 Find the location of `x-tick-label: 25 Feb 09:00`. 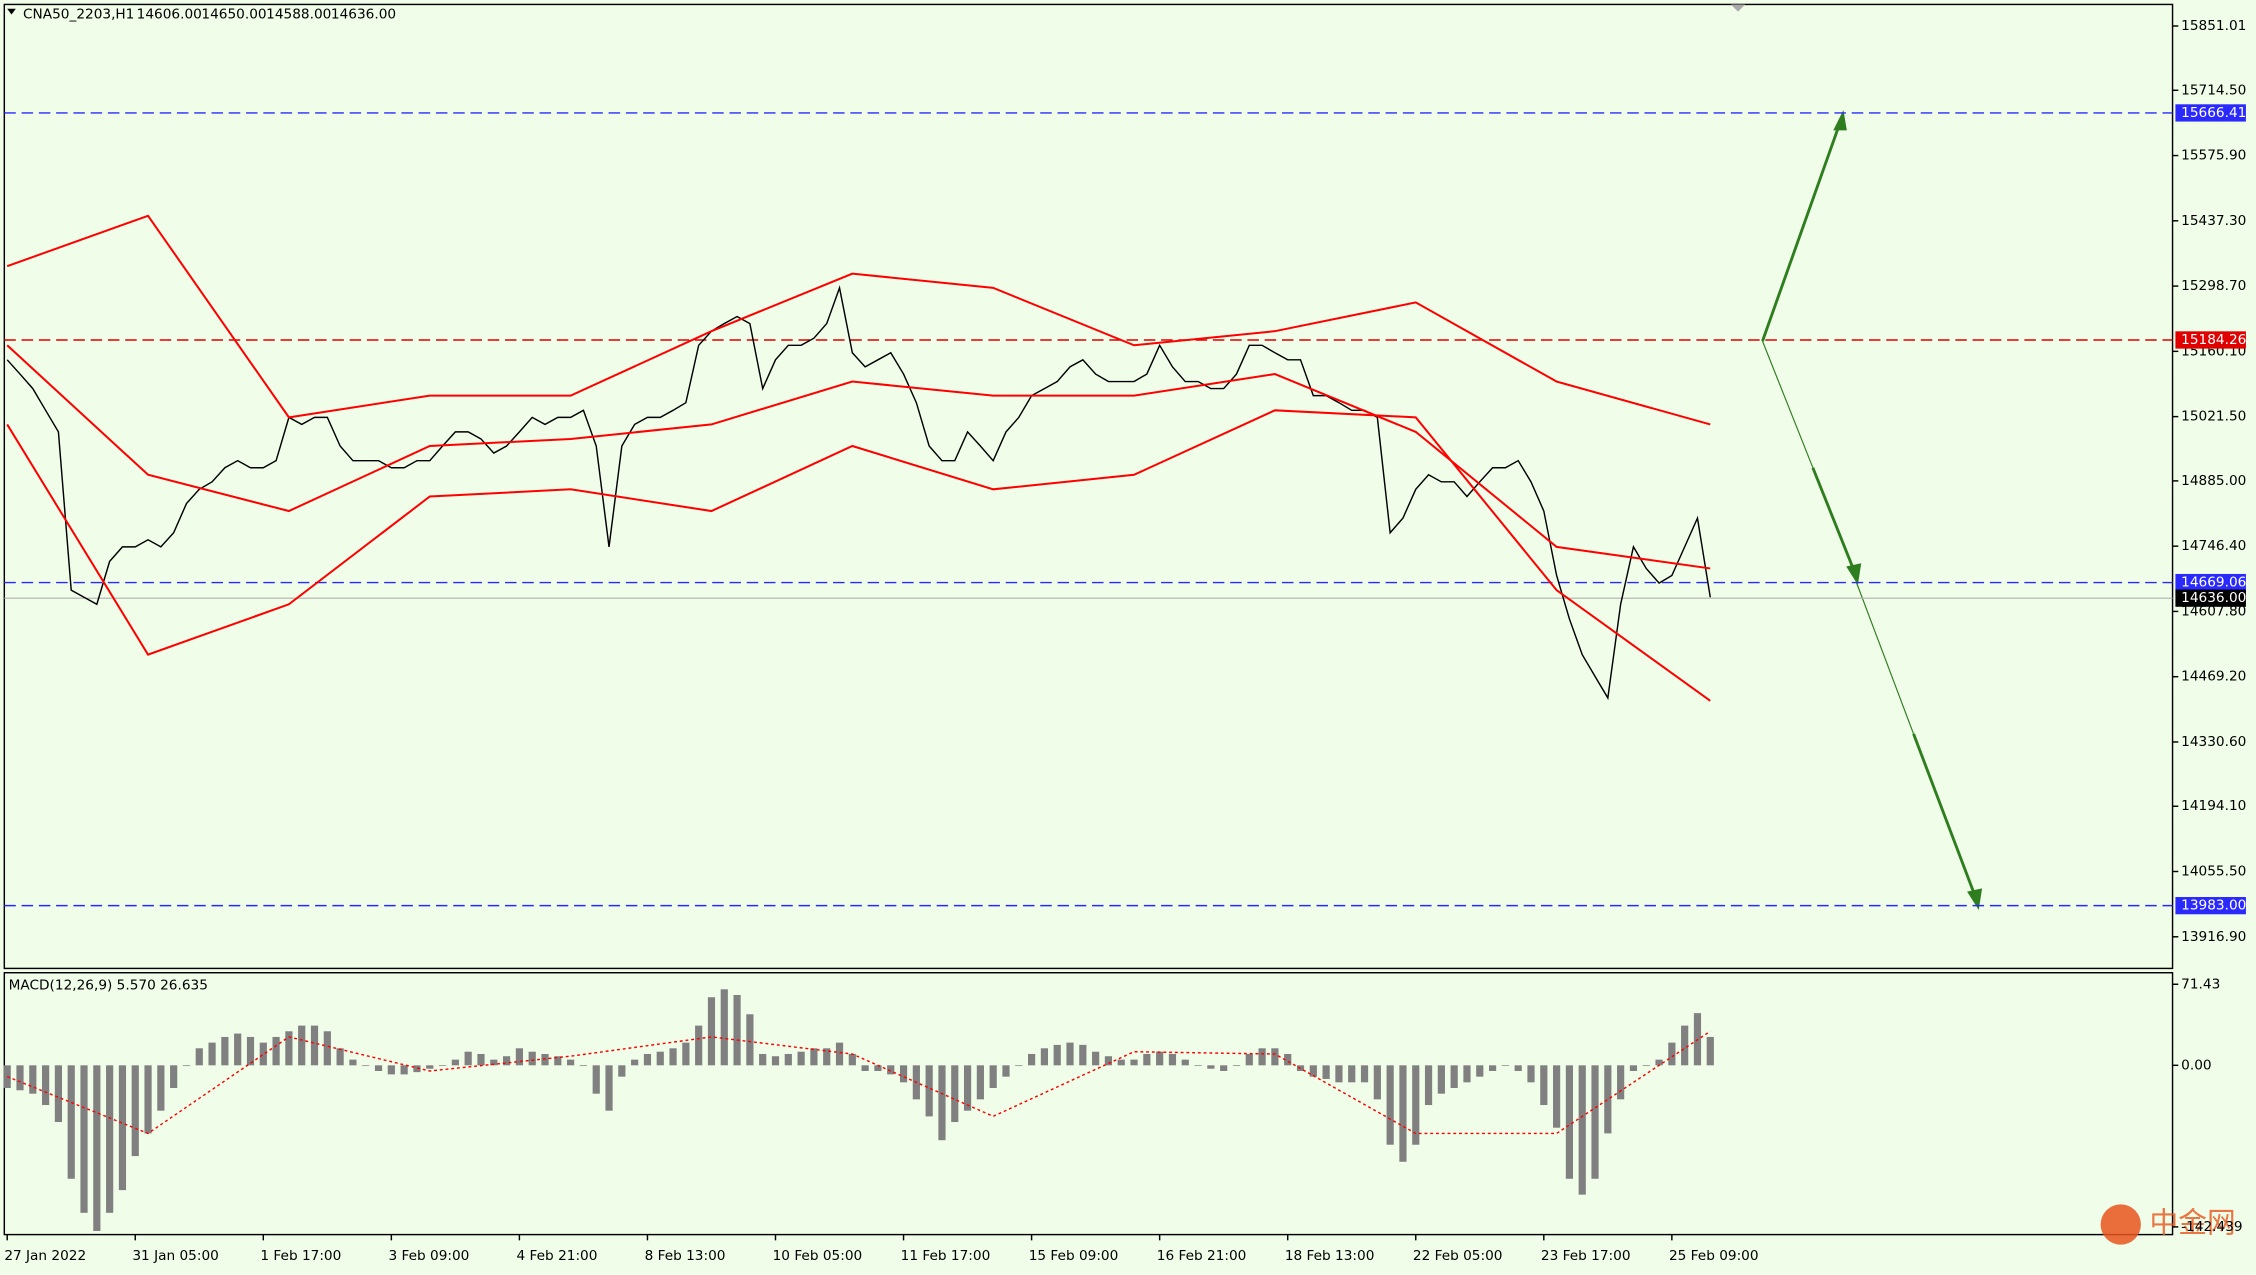

x-tick-label: 25 Feb 09:00 is located at coordinates (1714, 1256).